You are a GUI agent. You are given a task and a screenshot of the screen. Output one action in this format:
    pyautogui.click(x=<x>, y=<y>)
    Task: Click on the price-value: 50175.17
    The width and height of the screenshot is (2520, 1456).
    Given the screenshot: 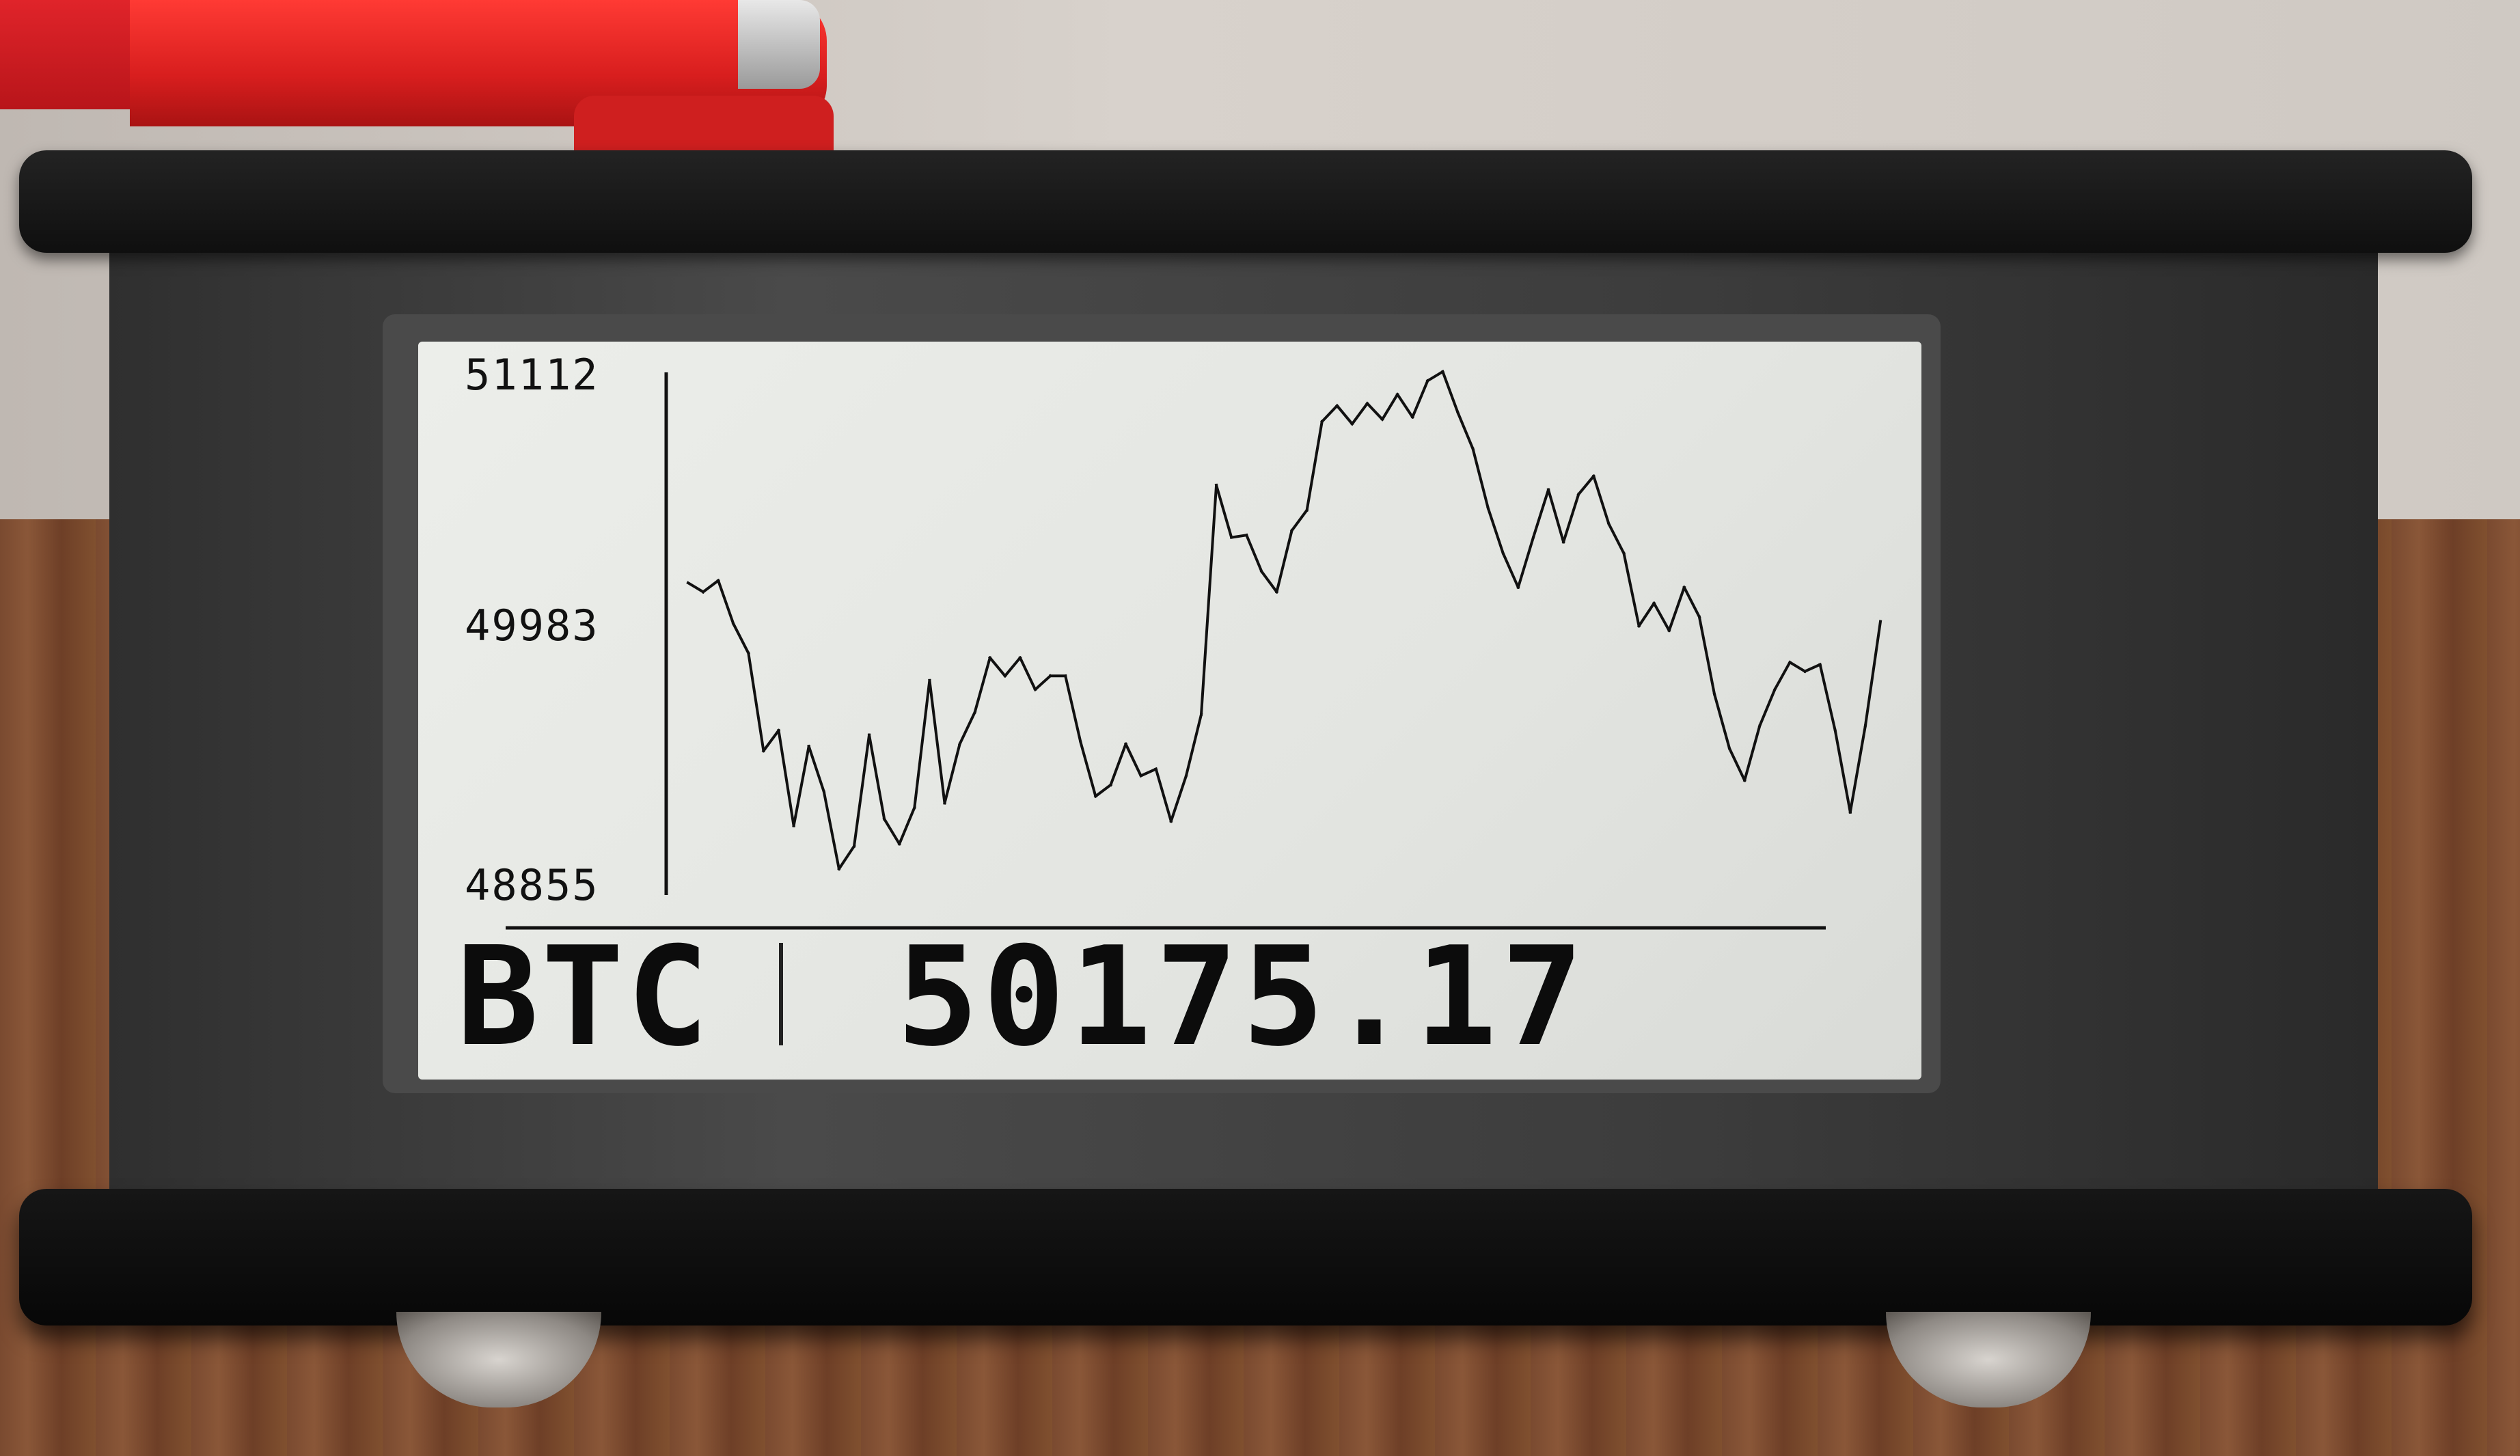 What is the action you would take?
    pyautogui.click(x=1242, y=997)
    